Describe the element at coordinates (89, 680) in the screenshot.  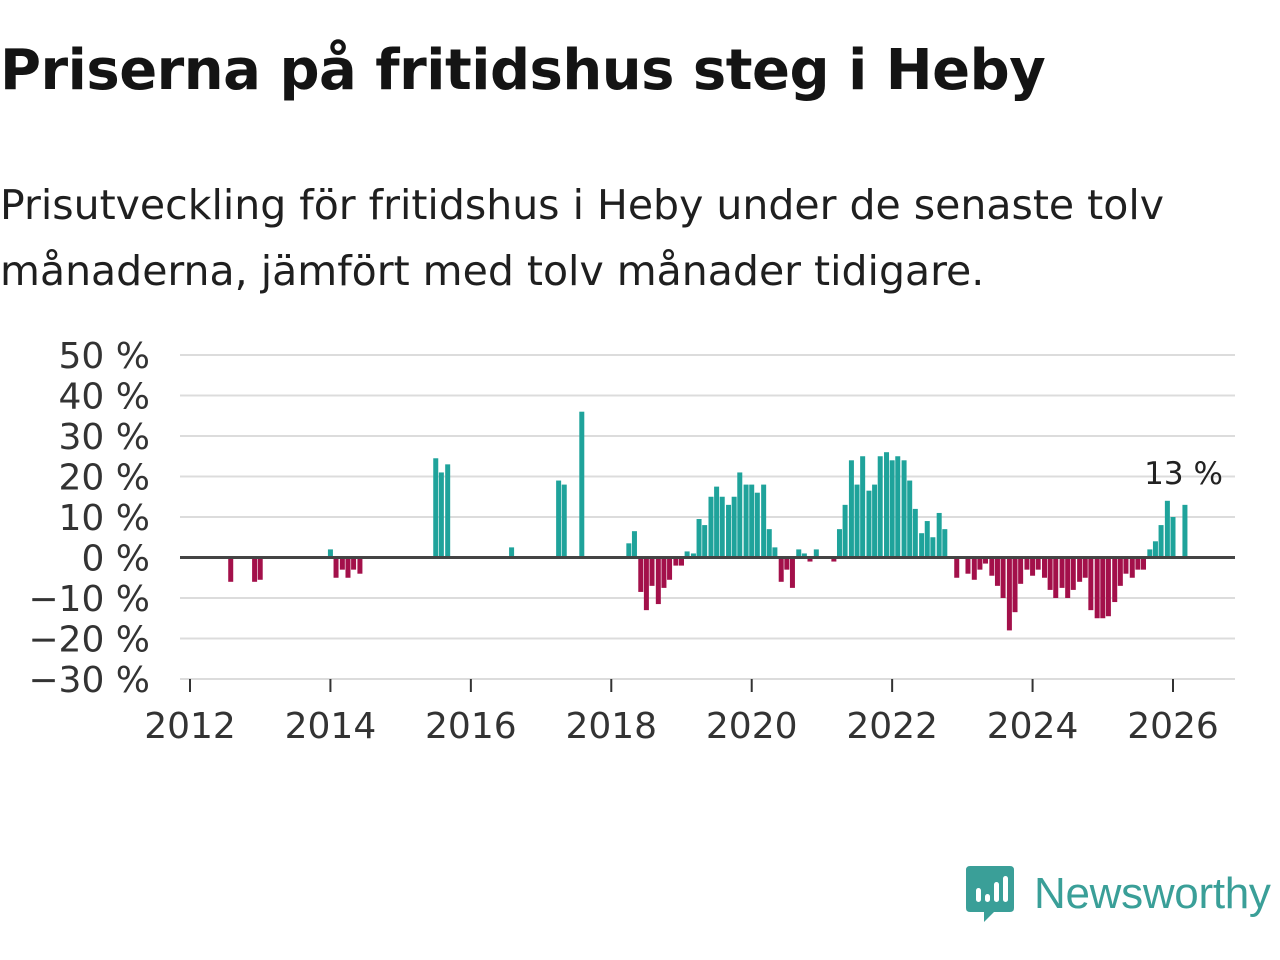
I see `y-tick-label: −30 %` at that location.